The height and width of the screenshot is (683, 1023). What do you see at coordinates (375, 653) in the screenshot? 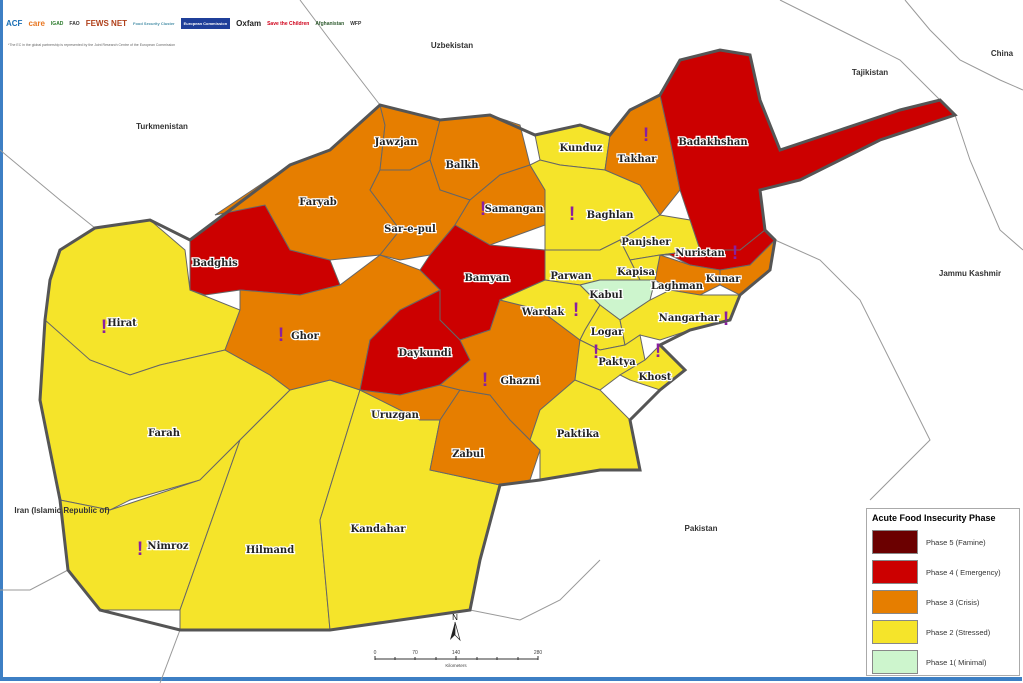
I see `scale-tick: 0` at bounding box center [375, 653].